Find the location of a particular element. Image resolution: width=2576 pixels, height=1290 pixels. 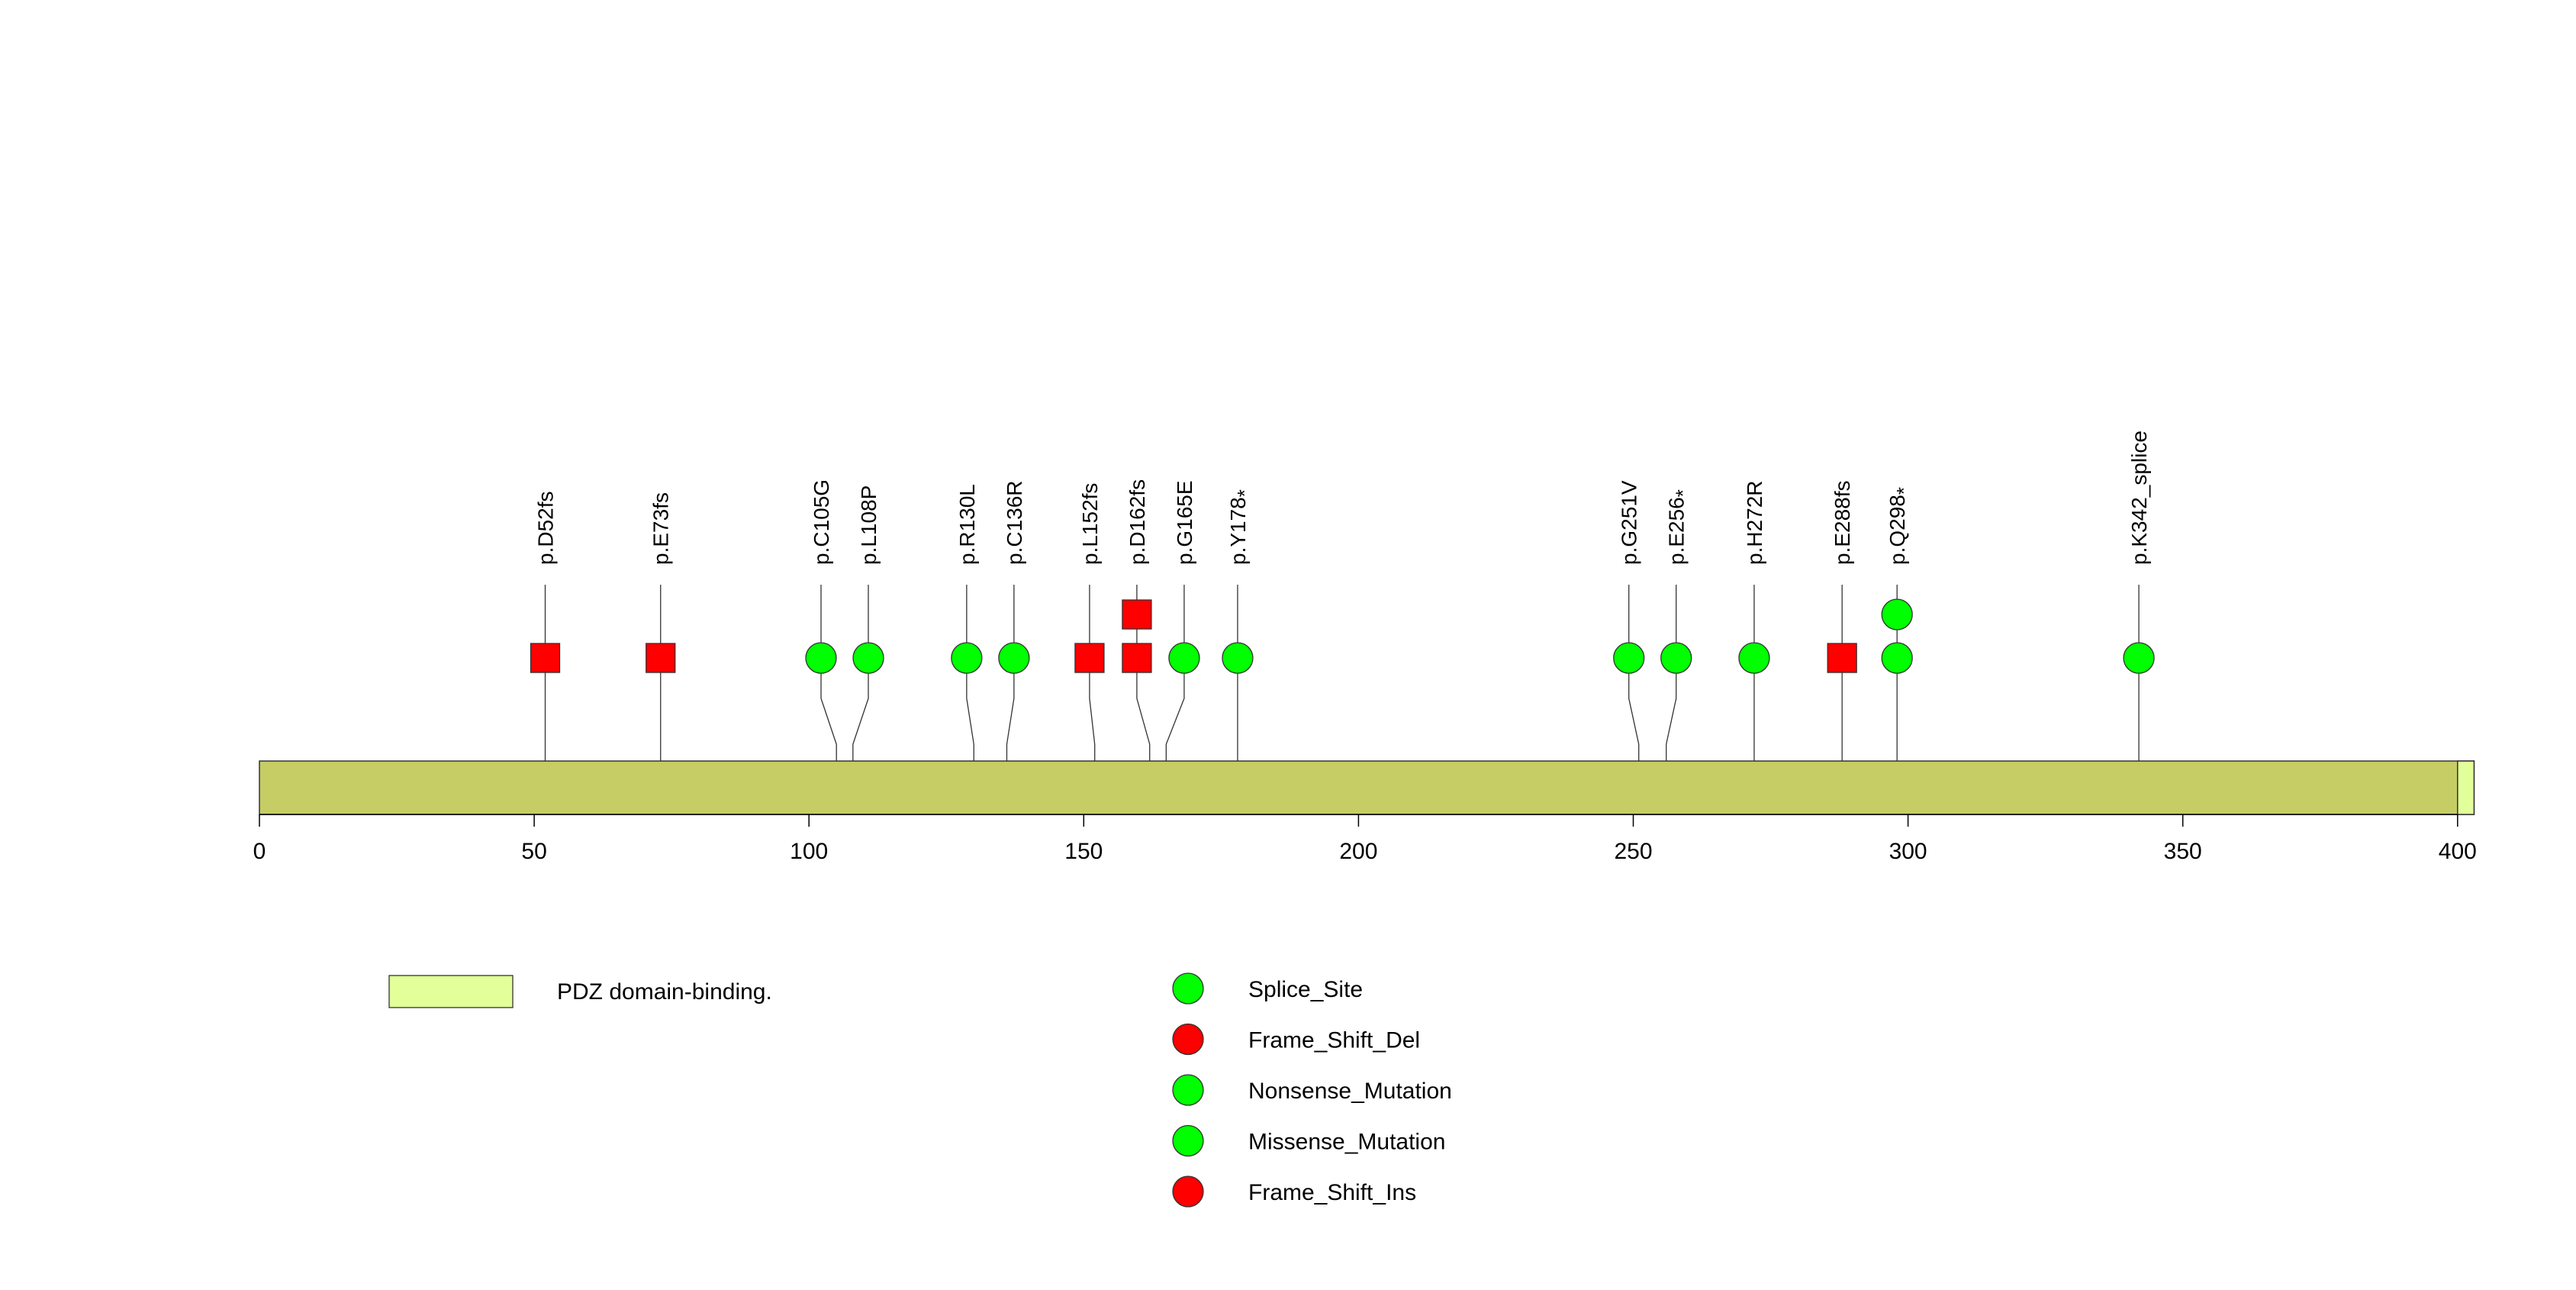

mutation-label-p-l152fs: p.L152fs is located at coordinates (1090, 524).